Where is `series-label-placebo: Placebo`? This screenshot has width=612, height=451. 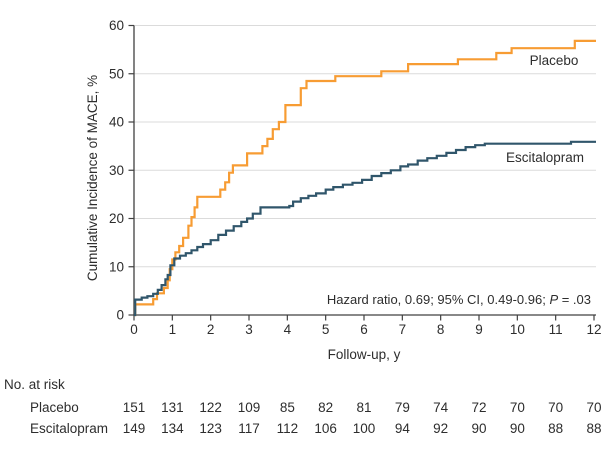 series-label-placebo: Placebo is located at coordinates (554, 60).